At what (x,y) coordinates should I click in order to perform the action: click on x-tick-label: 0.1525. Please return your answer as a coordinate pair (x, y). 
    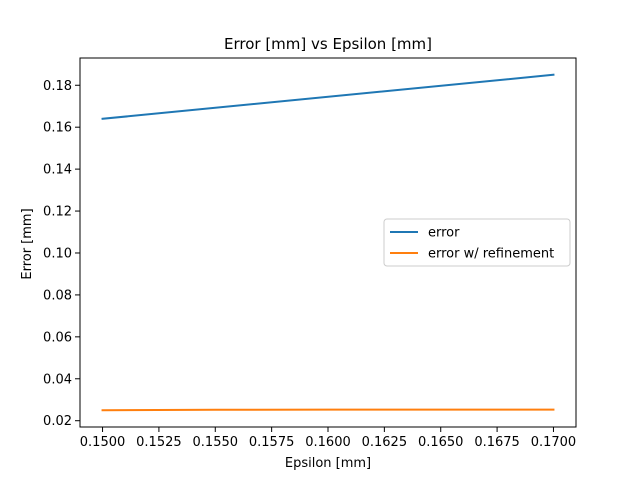
    Looking at the image, I should click on (159, 442).